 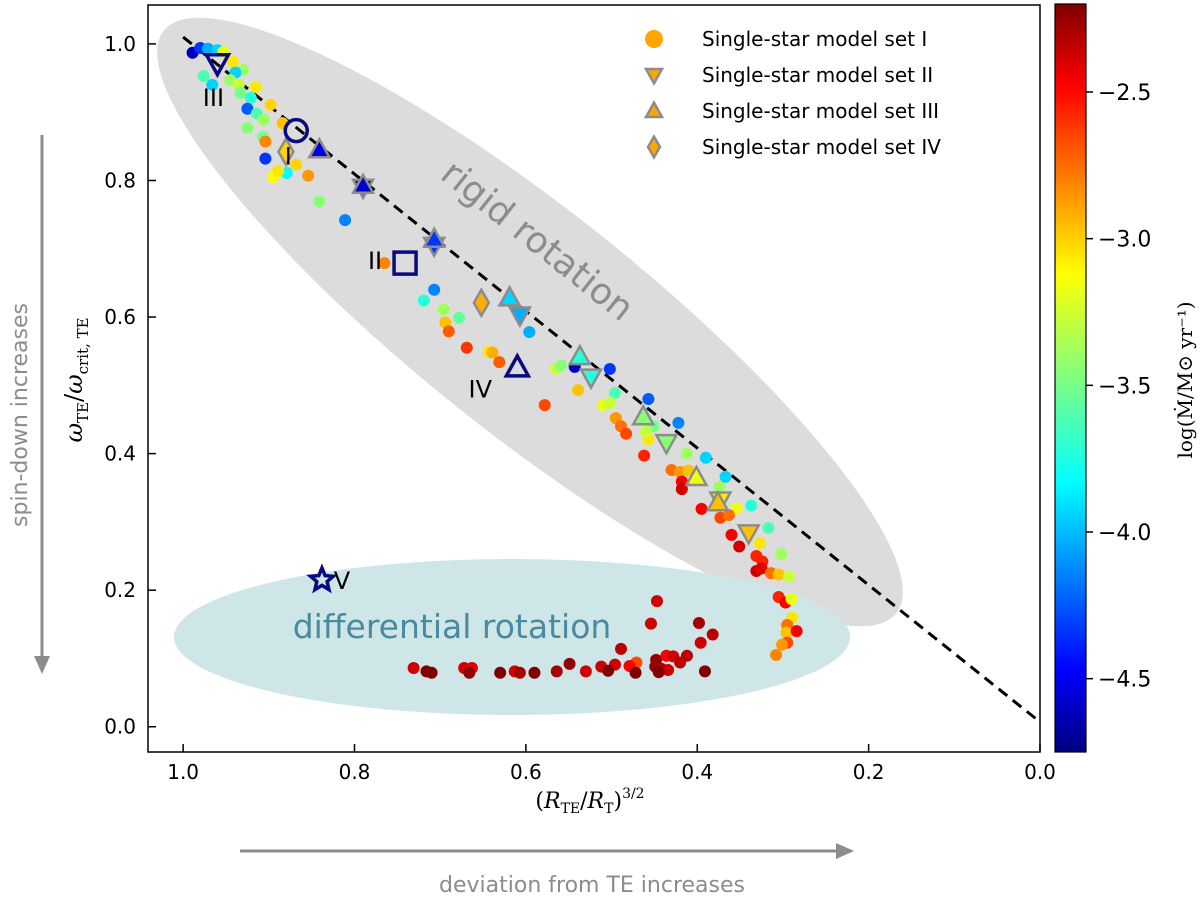 What do you see at coordinates (1124, 93) in the screenshot?
I see `colorbar-tick-label: −2.5` at bounding box center [1124, 93].